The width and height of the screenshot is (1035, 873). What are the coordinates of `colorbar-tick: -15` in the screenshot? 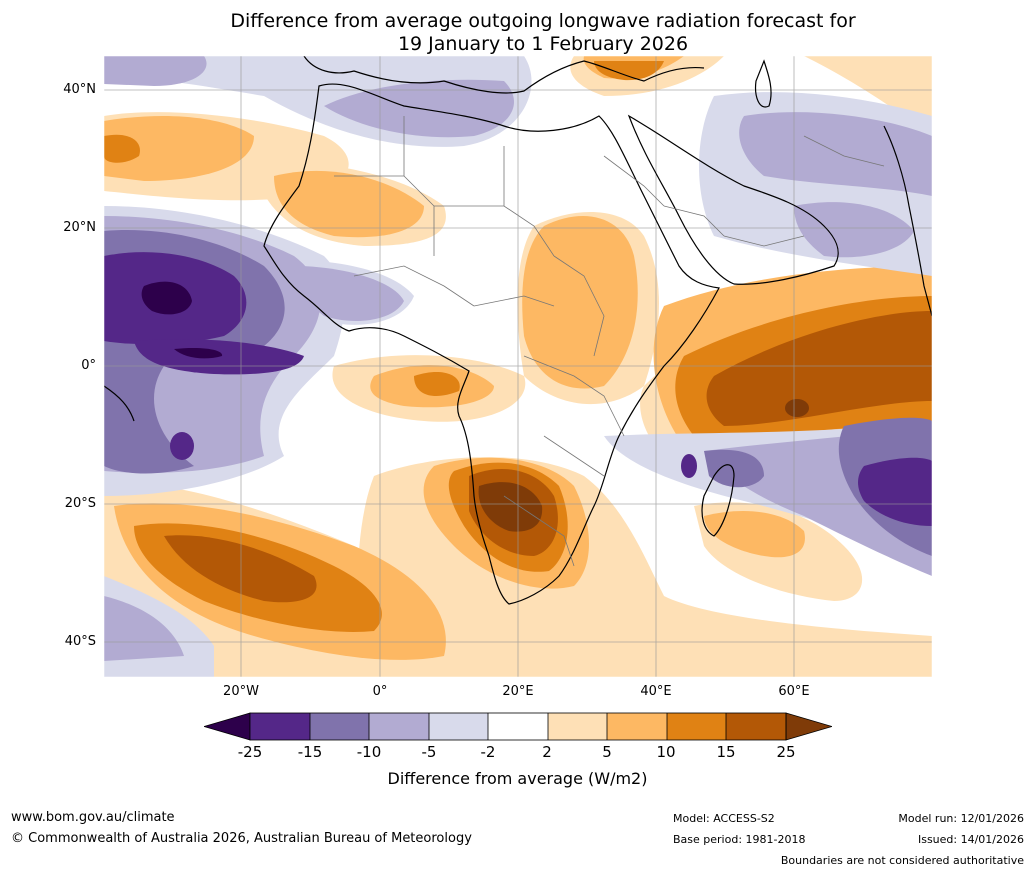 It's located at (310, 752).